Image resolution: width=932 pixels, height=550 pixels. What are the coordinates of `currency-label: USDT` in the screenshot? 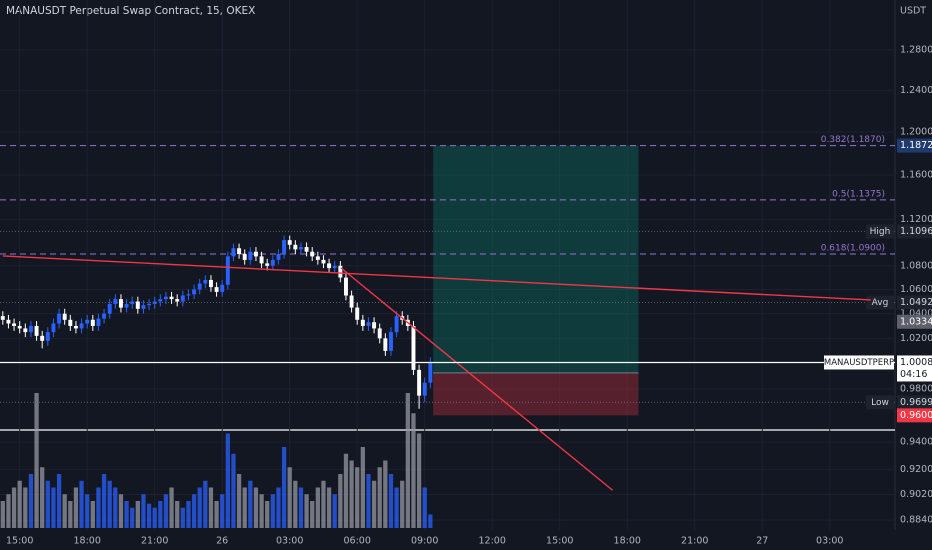 It's located at (913, 11).